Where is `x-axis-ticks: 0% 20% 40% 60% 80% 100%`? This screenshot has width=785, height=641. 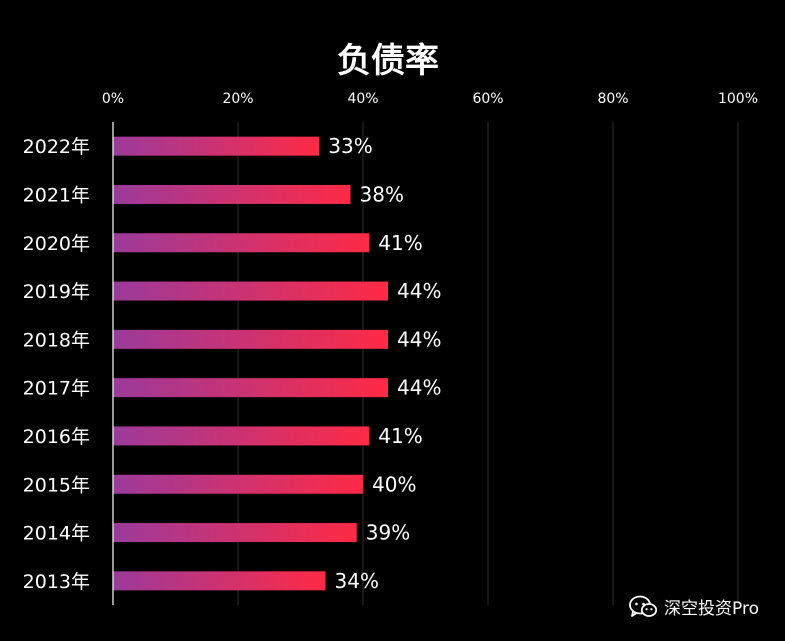 x-axis-ticks: 0% 20% 40% 60% 80% 100% is located at coordinates (430, 99).